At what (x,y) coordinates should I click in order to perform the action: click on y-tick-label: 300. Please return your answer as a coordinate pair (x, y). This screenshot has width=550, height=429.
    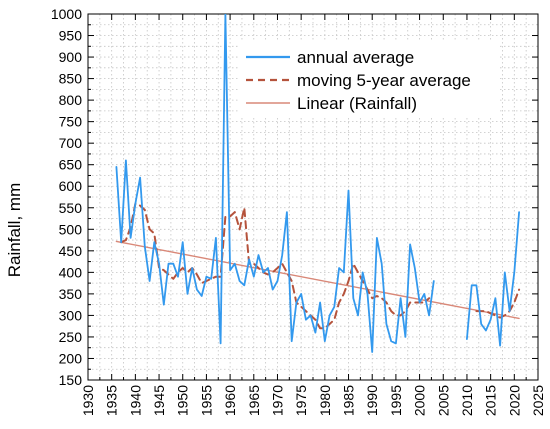
    Looking at the image, I should click on (71, 315).